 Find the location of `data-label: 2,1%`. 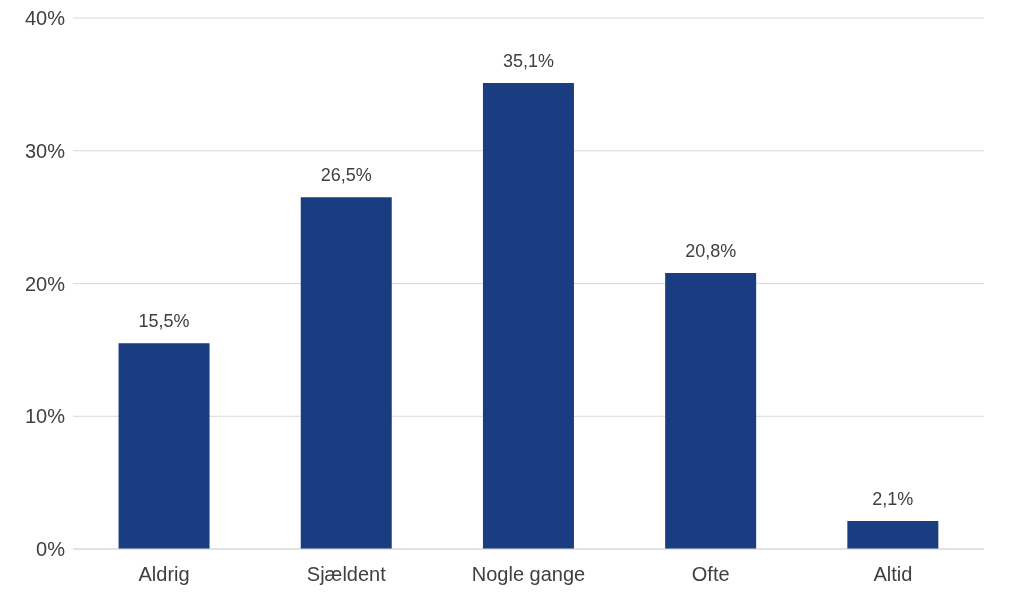

data-label: 2,1% is located at coordinates (893, 499).